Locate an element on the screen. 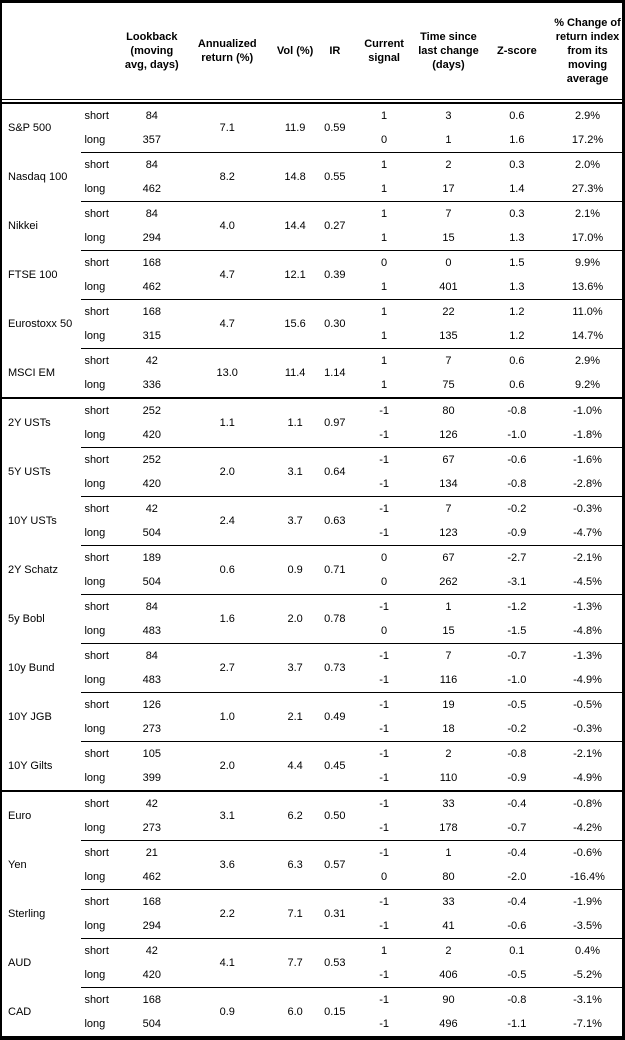  instrument-name: Nasdaq 100 is located at coordinates (41, 177).